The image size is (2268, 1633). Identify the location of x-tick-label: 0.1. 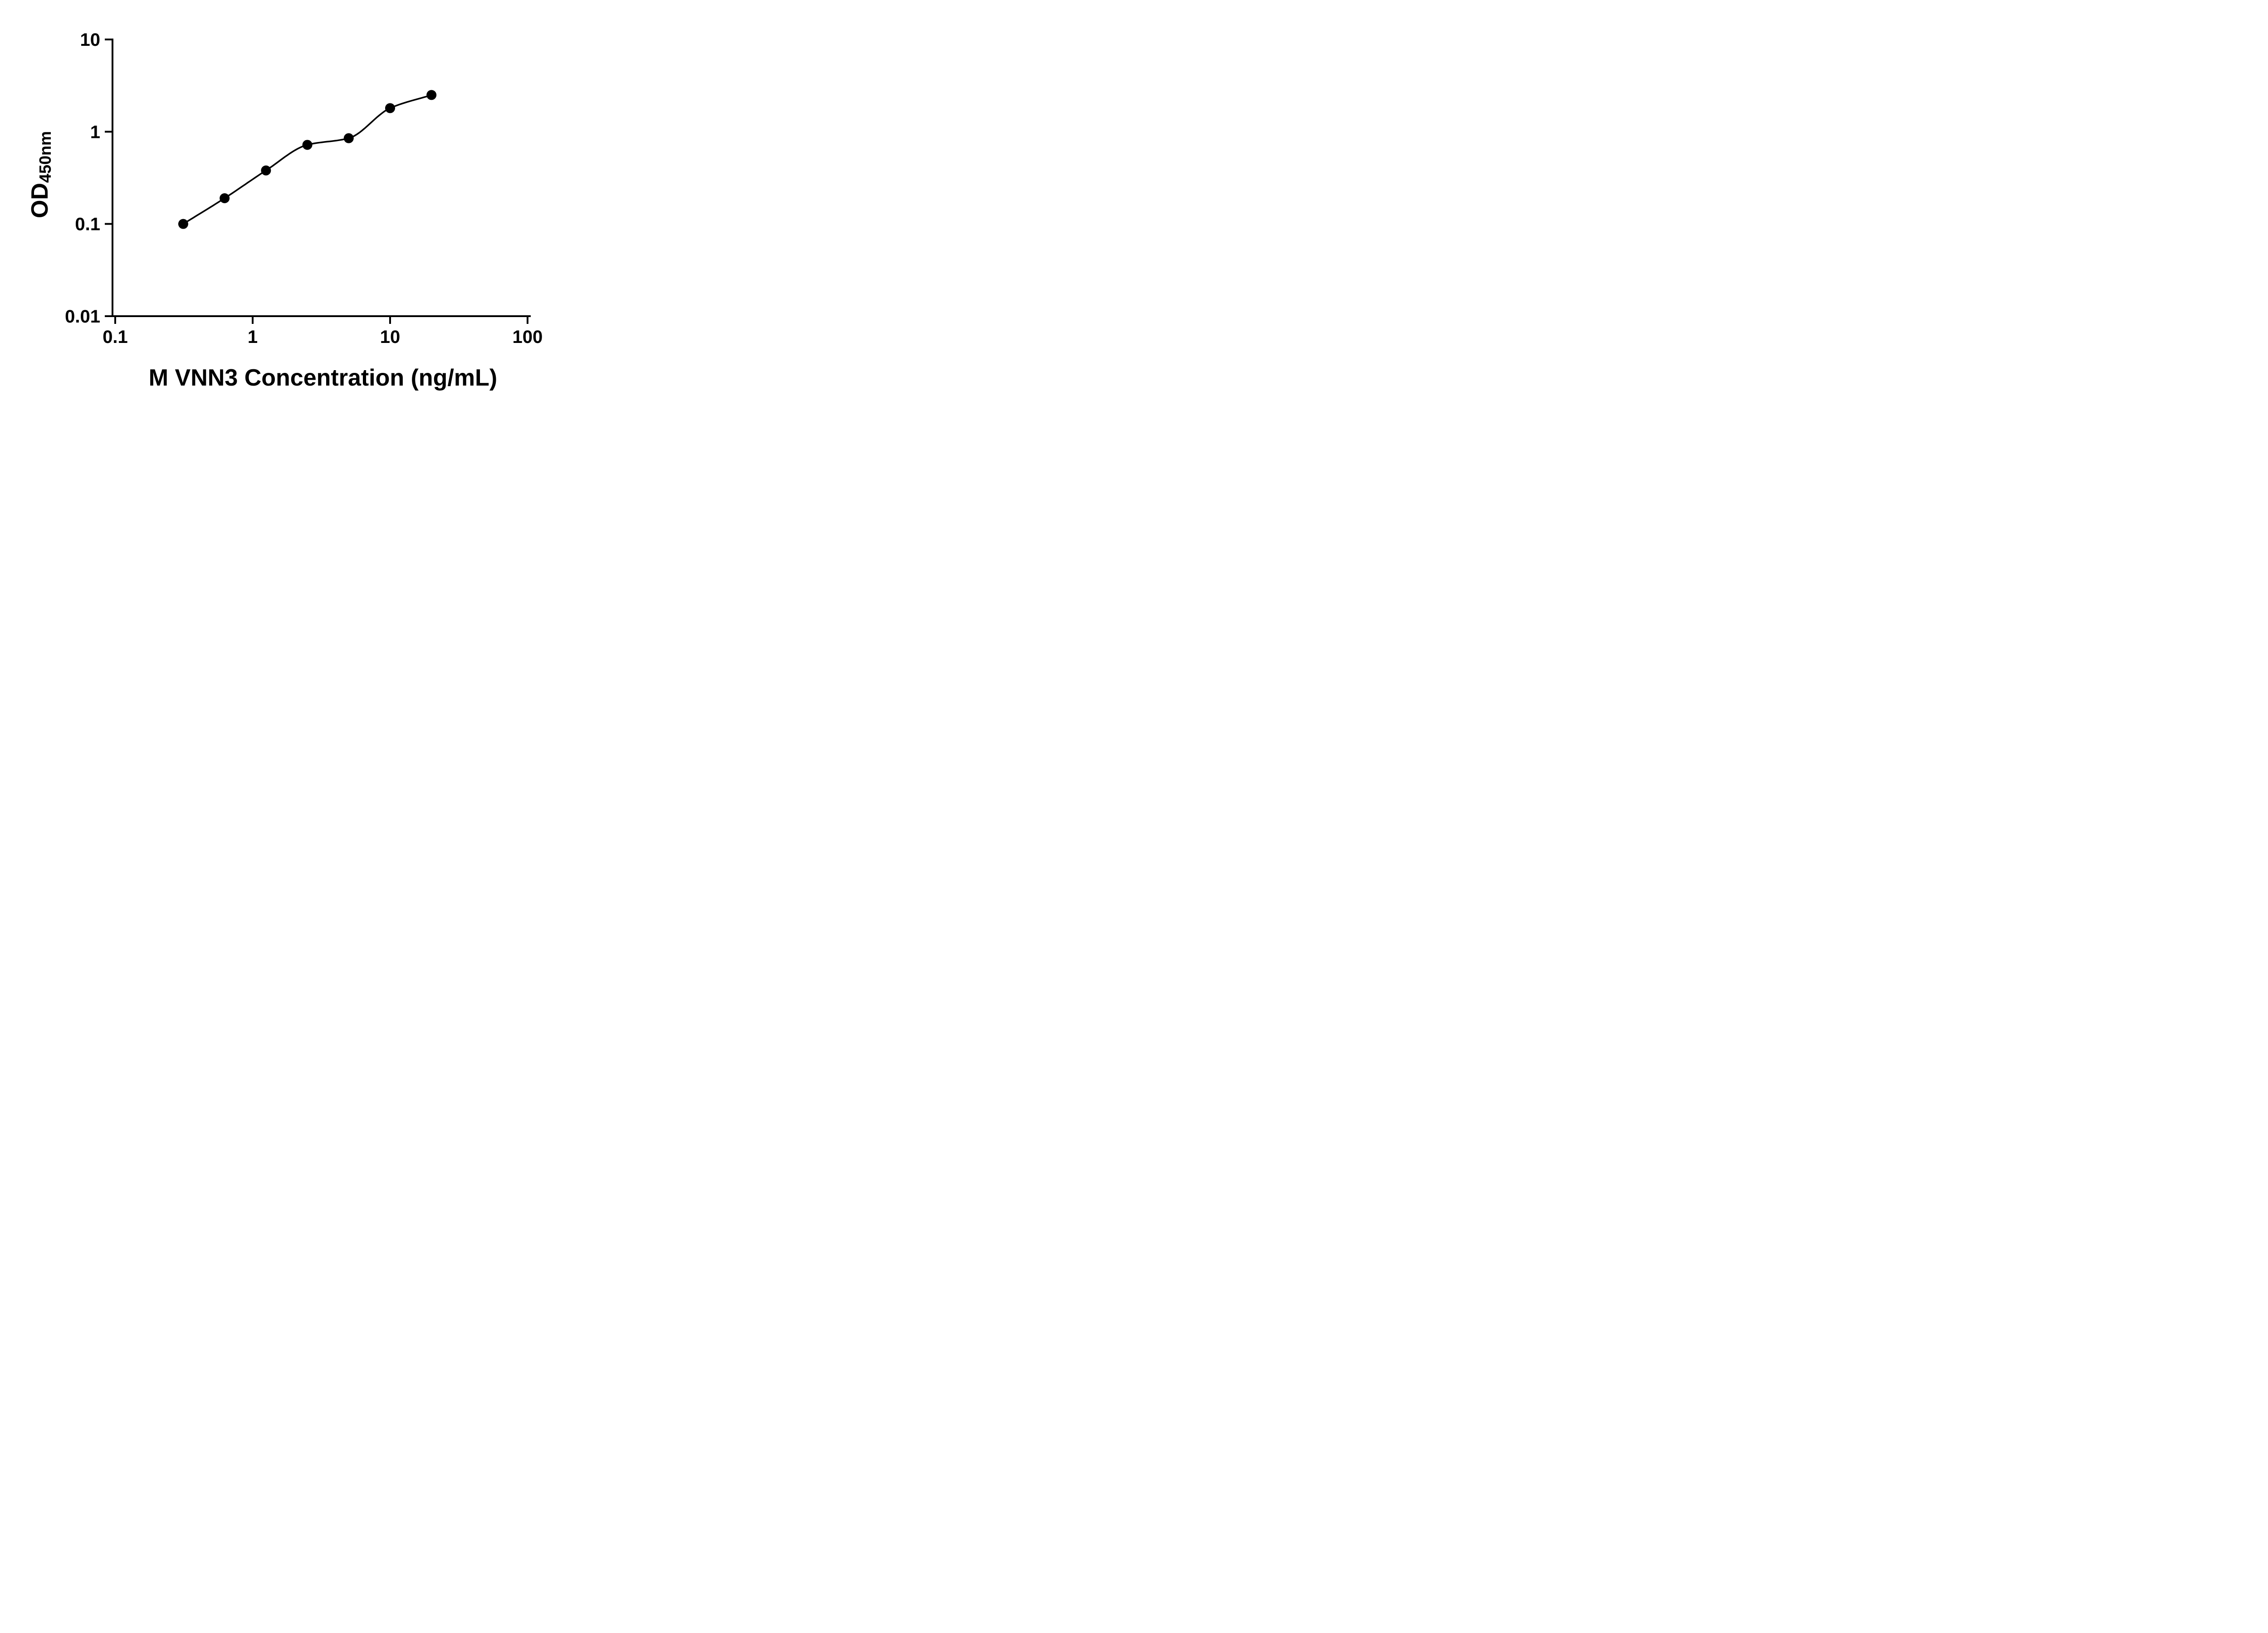
(116, 337).